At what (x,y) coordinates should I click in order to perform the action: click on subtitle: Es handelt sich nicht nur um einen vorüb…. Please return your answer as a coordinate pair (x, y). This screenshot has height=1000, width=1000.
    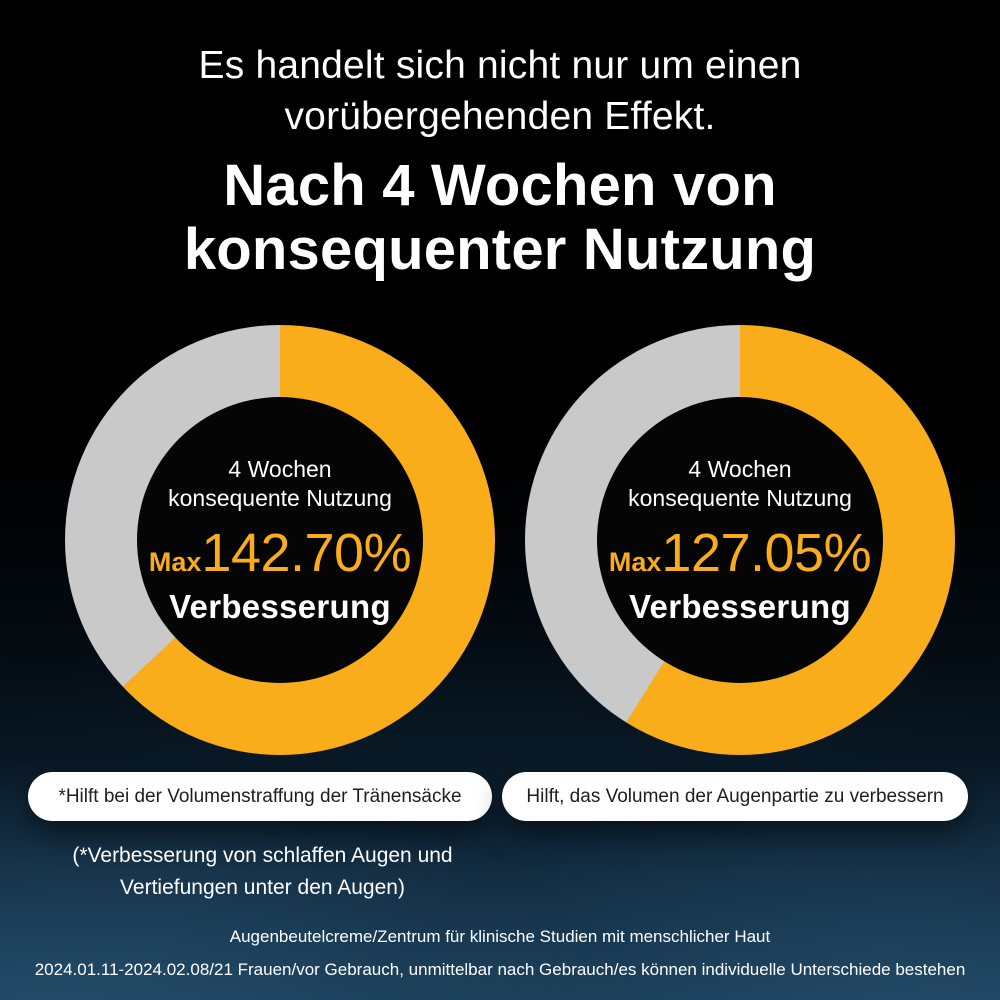
    Looking at the image, I should click on (500, 91).